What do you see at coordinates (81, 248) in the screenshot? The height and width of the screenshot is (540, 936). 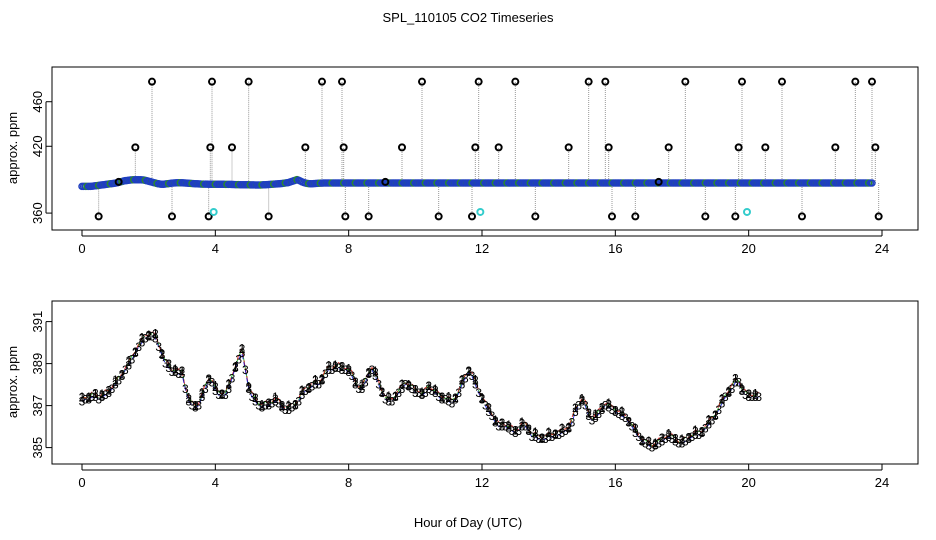 I see `x-tick-label: 0` at bounding box center [81, 248].